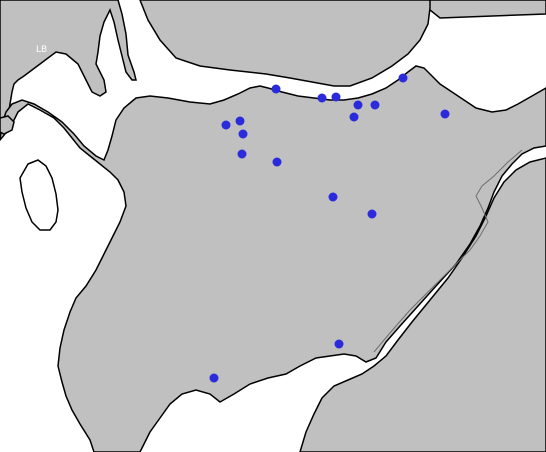 This screenshot has height=452, width=546. I want to click on northern-landmass, so click(68, 67).